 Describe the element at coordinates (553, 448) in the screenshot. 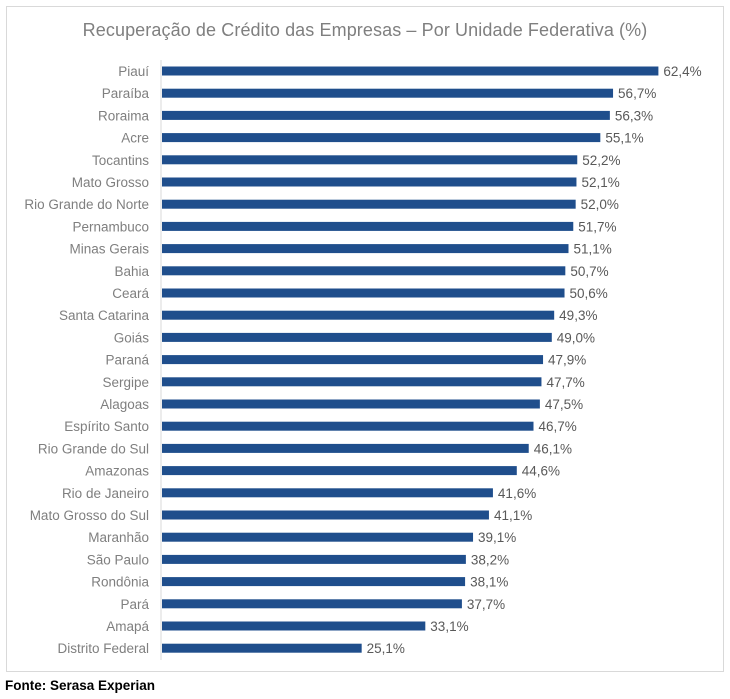

I see `data-label: 46,1%` at that location.